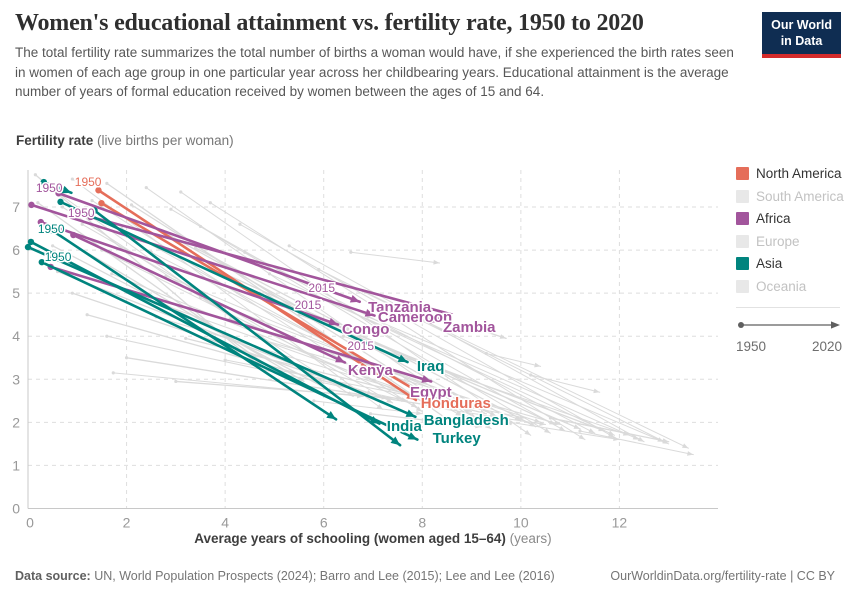 The height and width of the screenshot is (600, 850). I want to click on x-tick-label: 8, so click(422, 523).